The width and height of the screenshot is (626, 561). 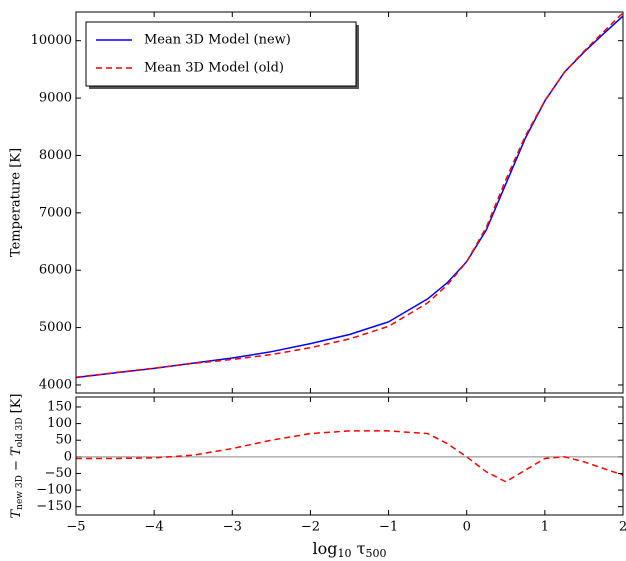 I want to click on y-tick-label: 150, so click(x=59, y=406).